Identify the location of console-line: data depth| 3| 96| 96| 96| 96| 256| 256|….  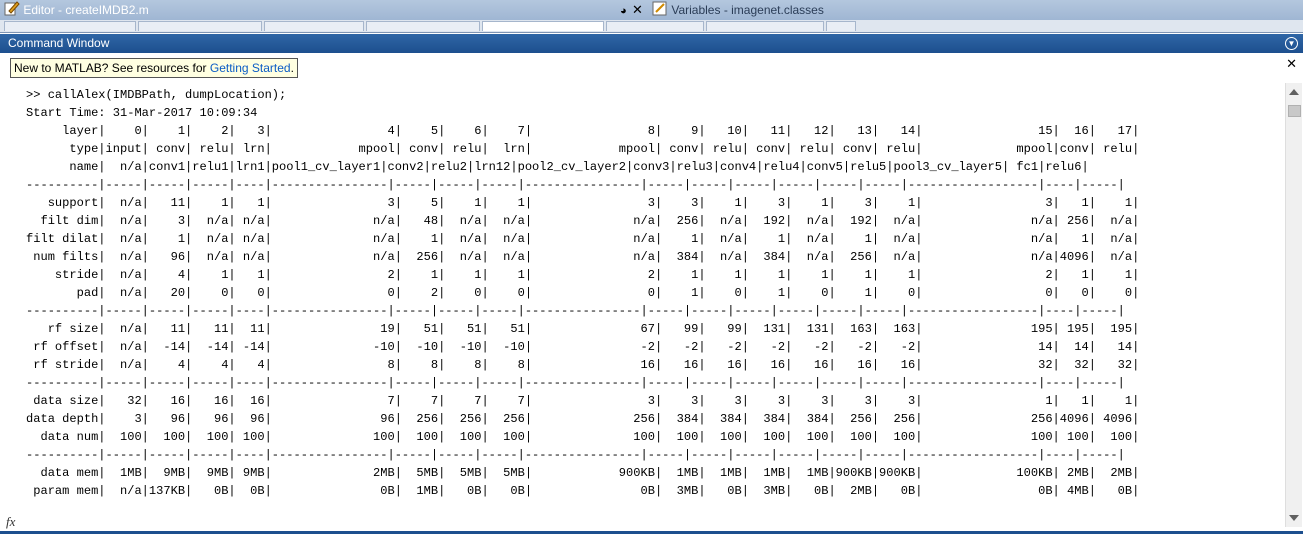
(583, 419).